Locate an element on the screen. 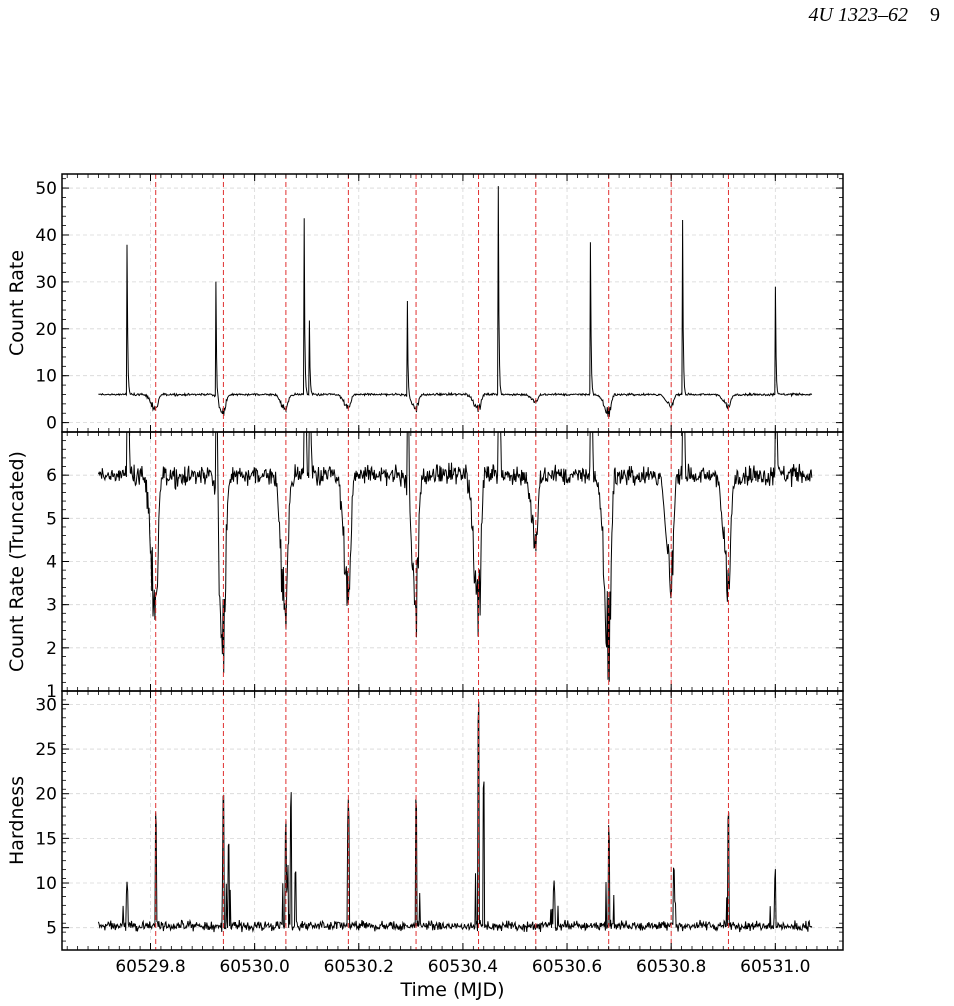 The height and width of the screenshot is (1006, 954). y-tick-label: 15 is located at coordinates (46, 839).